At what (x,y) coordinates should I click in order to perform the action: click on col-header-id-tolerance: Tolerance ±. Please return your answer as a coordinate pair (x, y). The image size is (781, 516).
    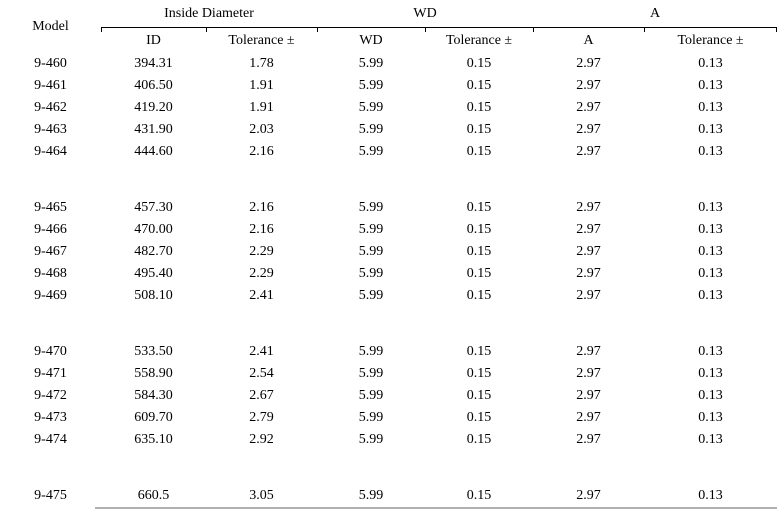
    Looking at the image, I should click on (261, 40).